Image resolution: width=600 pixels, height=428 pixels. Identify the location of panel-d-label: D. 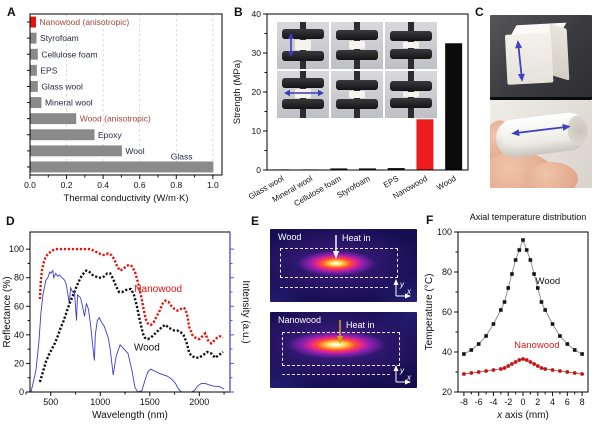
(10, 221).